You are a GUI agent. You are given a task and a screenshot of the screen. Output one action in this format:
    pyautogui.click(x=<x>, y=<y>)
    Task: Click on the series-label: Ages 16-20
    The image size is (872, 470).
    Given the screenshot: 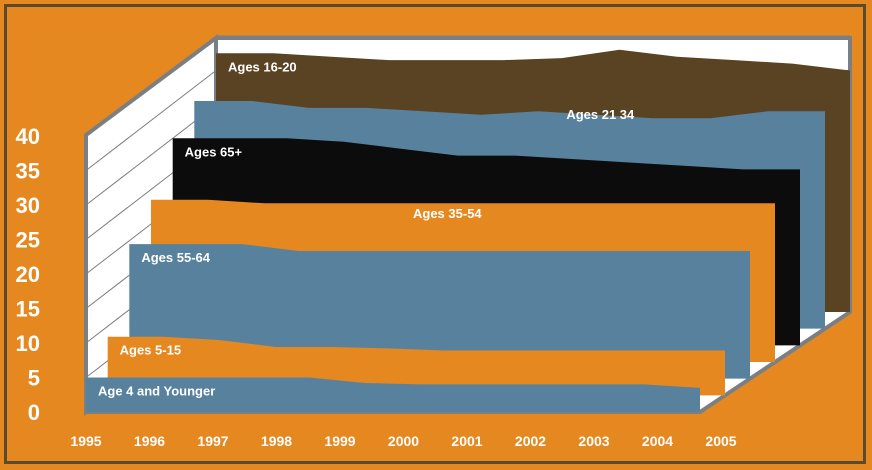 What is the action you would take?
    pyautogui.click(x=262, y=66)
    